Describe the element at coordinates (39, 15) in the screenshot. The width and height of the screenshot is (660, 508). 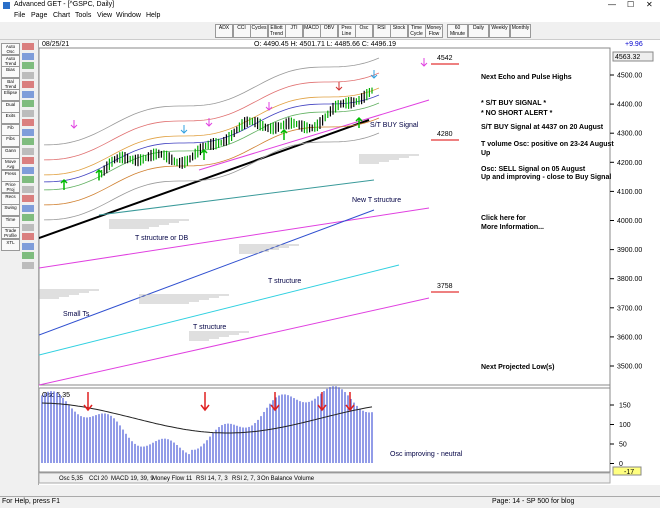
I see `menu-item: Page` at that location.